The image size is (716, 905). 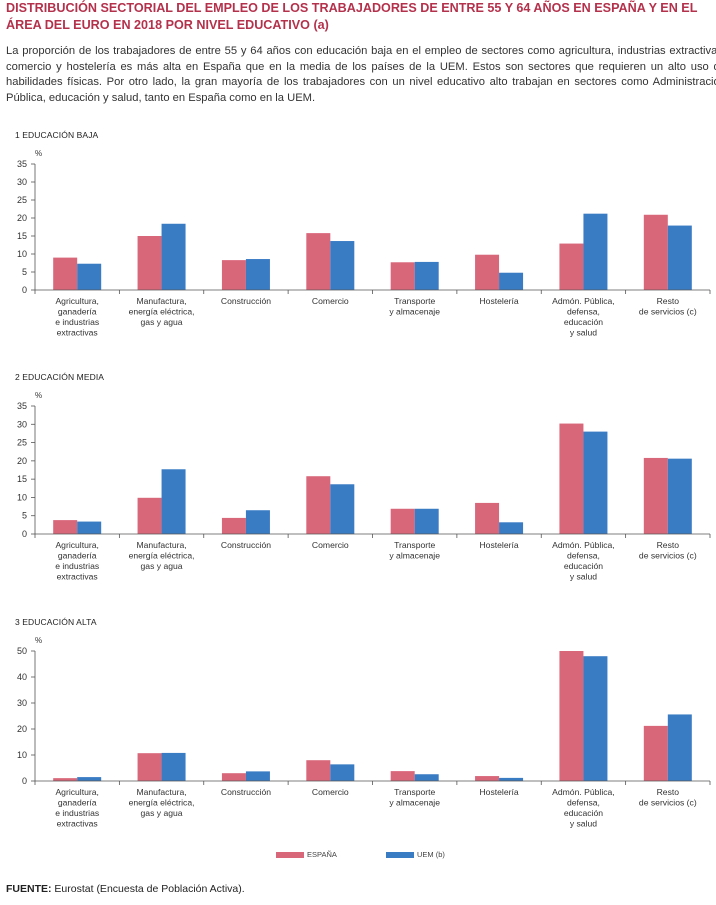 What do you see at coordinates (148, 889) in the screenshot?
I see `source-text: Eurostat (Encuesta de Población Activa).` at bounding box center [148, 889].